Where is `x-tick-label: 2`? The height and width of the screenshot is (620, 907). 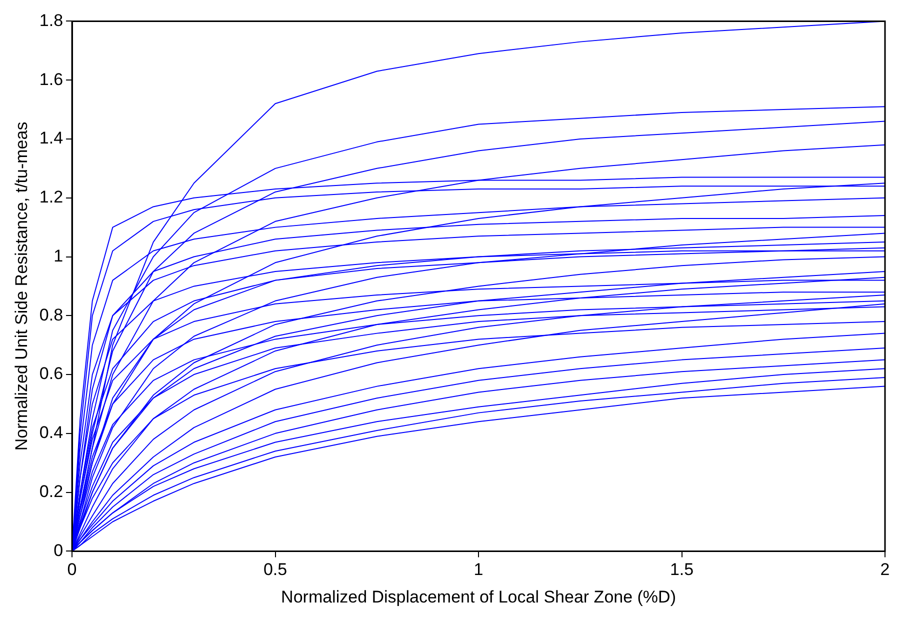 x-tick-label: 2 is located at coordinates (885, 570).